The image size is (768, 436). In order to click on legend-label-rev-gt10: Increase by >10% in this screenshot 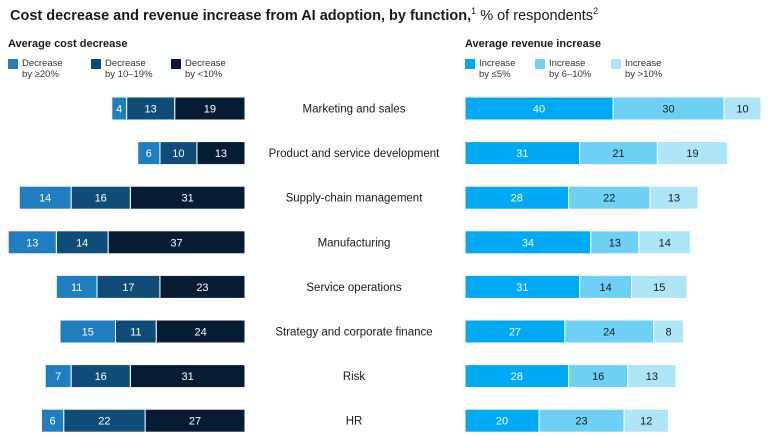, I will do `click(644, 69)`.